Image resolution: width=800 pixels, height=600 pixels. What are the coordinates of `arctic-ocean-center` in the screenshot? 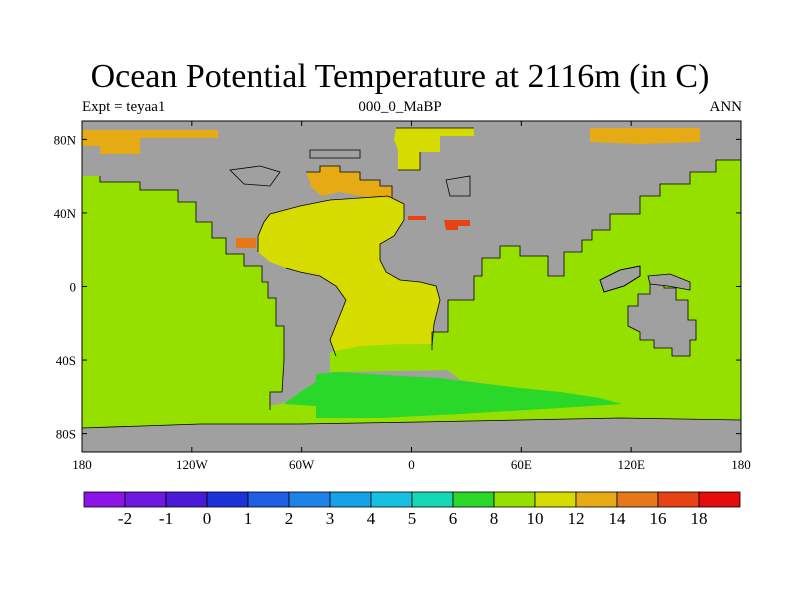 It's located at (434, 149).